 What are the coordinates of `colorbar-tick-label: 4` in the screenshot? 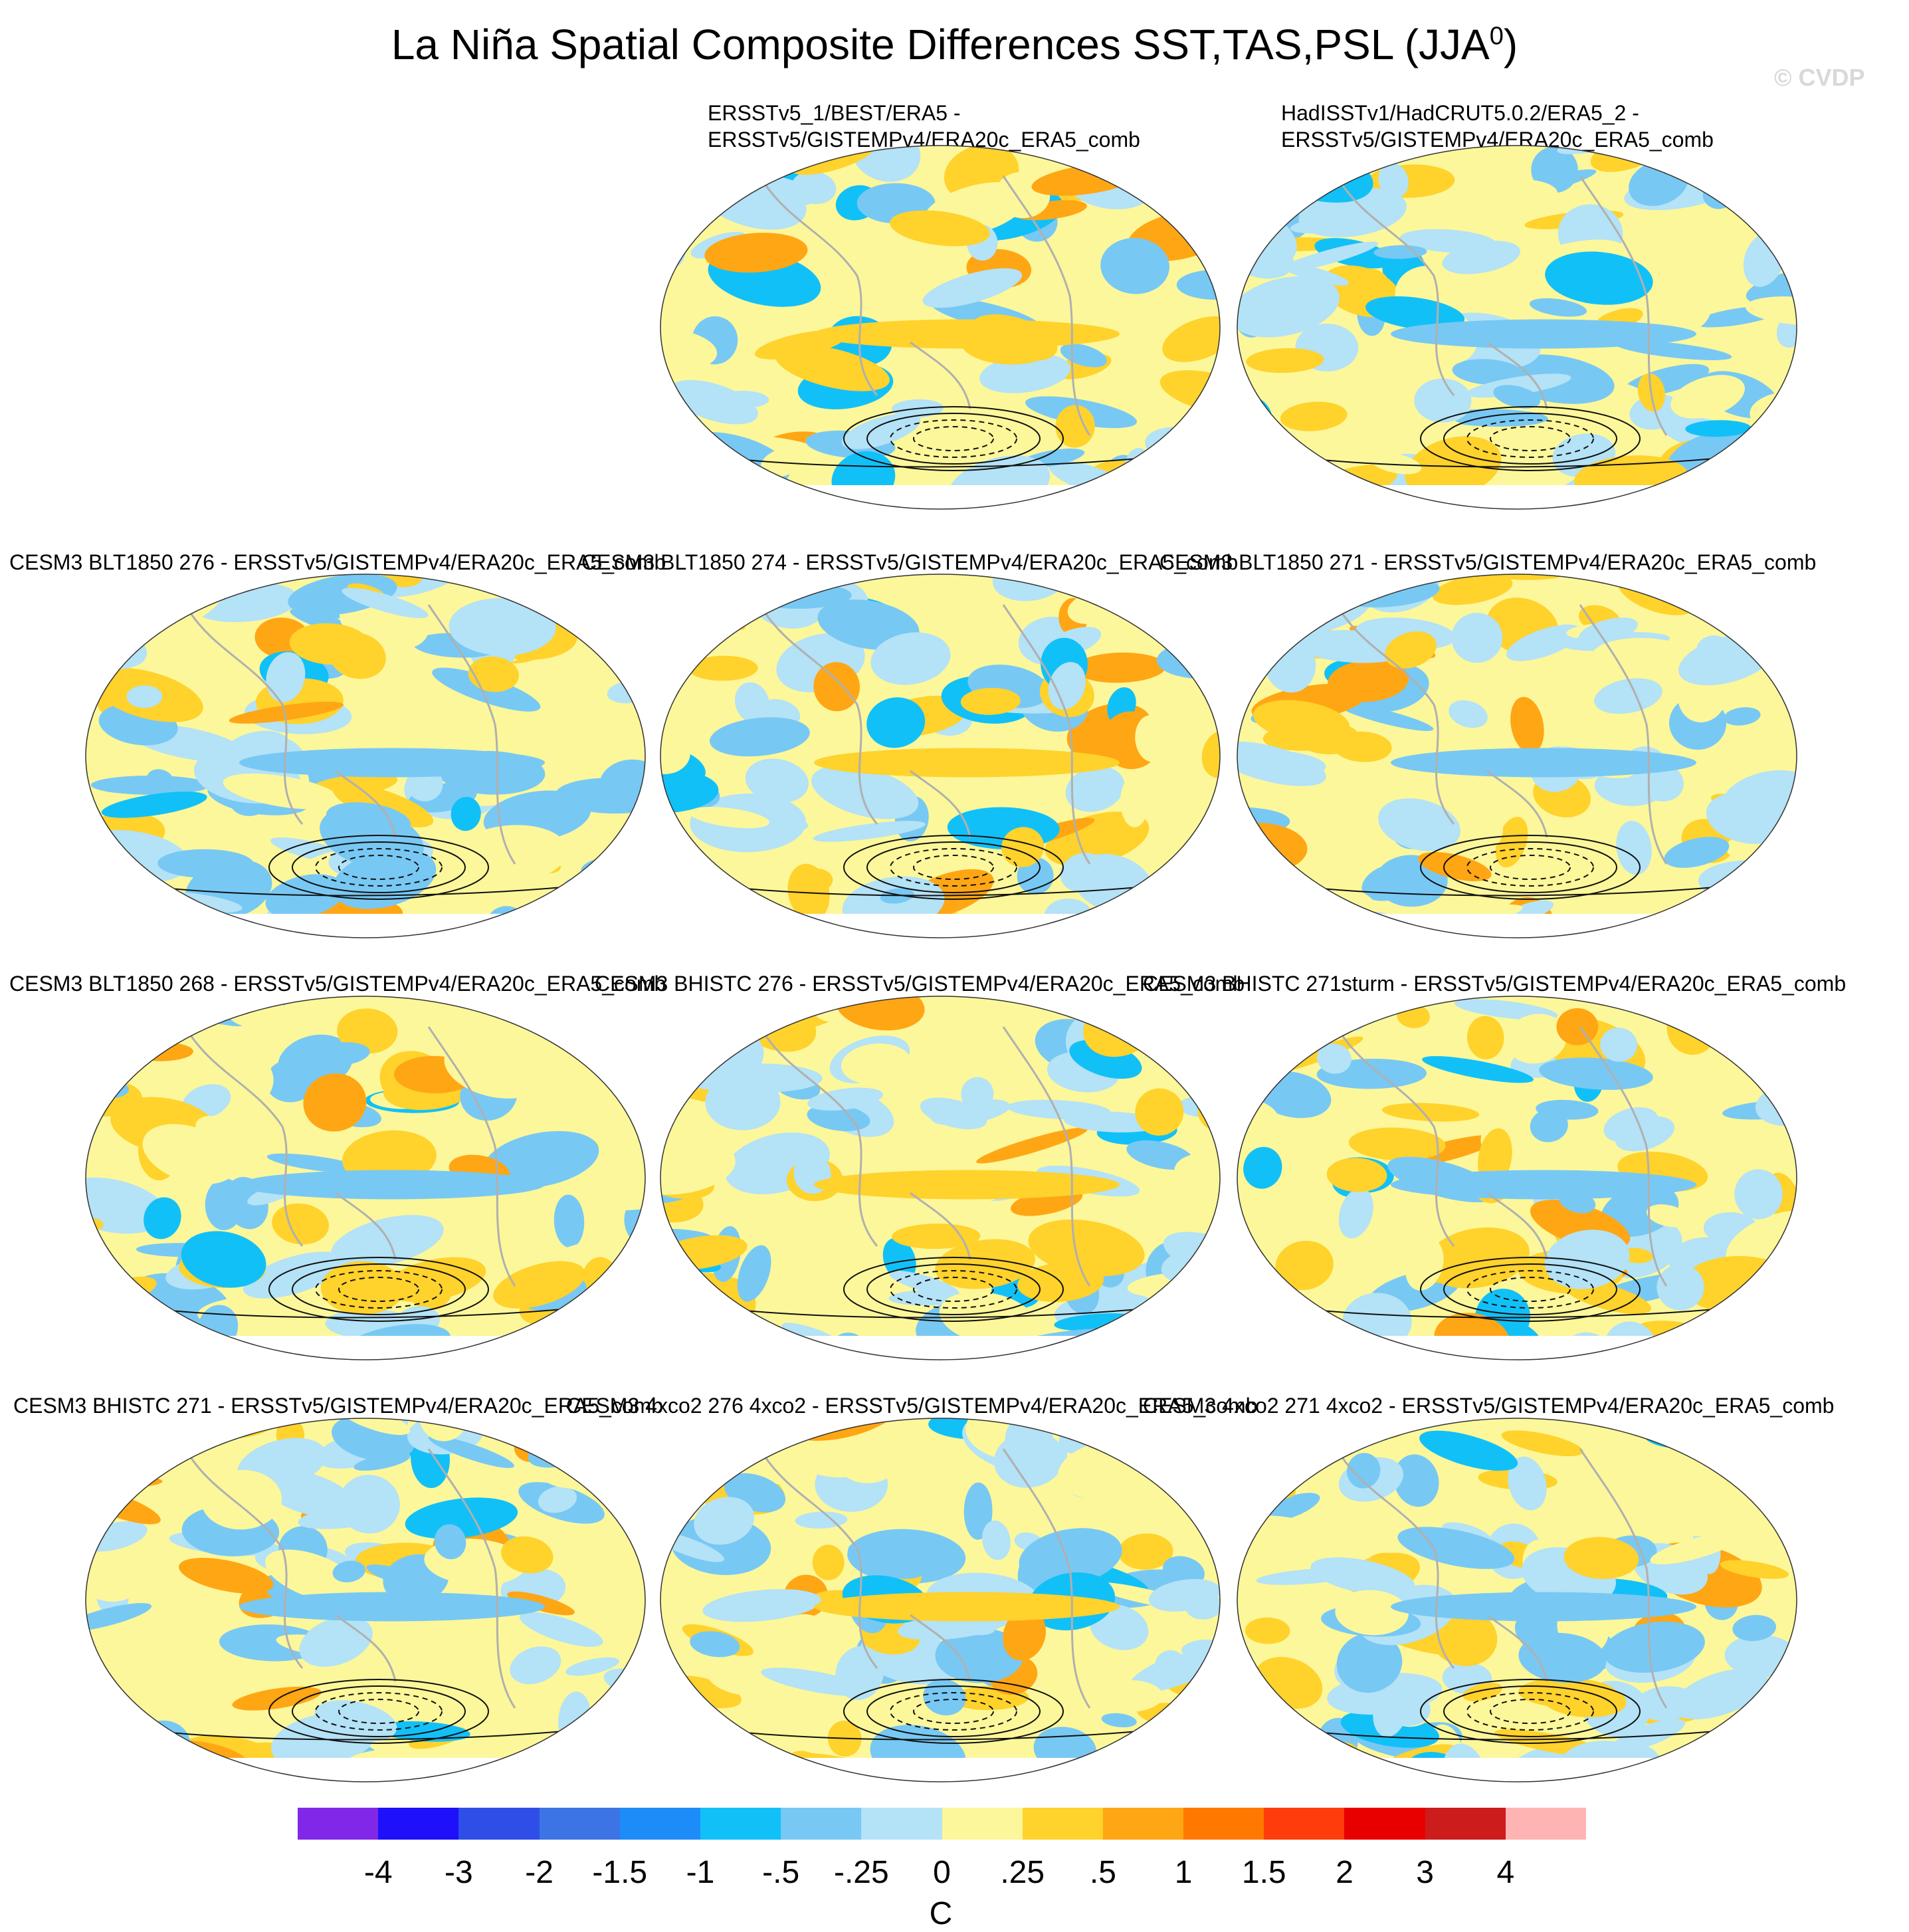 It's located at (1505, 1872).